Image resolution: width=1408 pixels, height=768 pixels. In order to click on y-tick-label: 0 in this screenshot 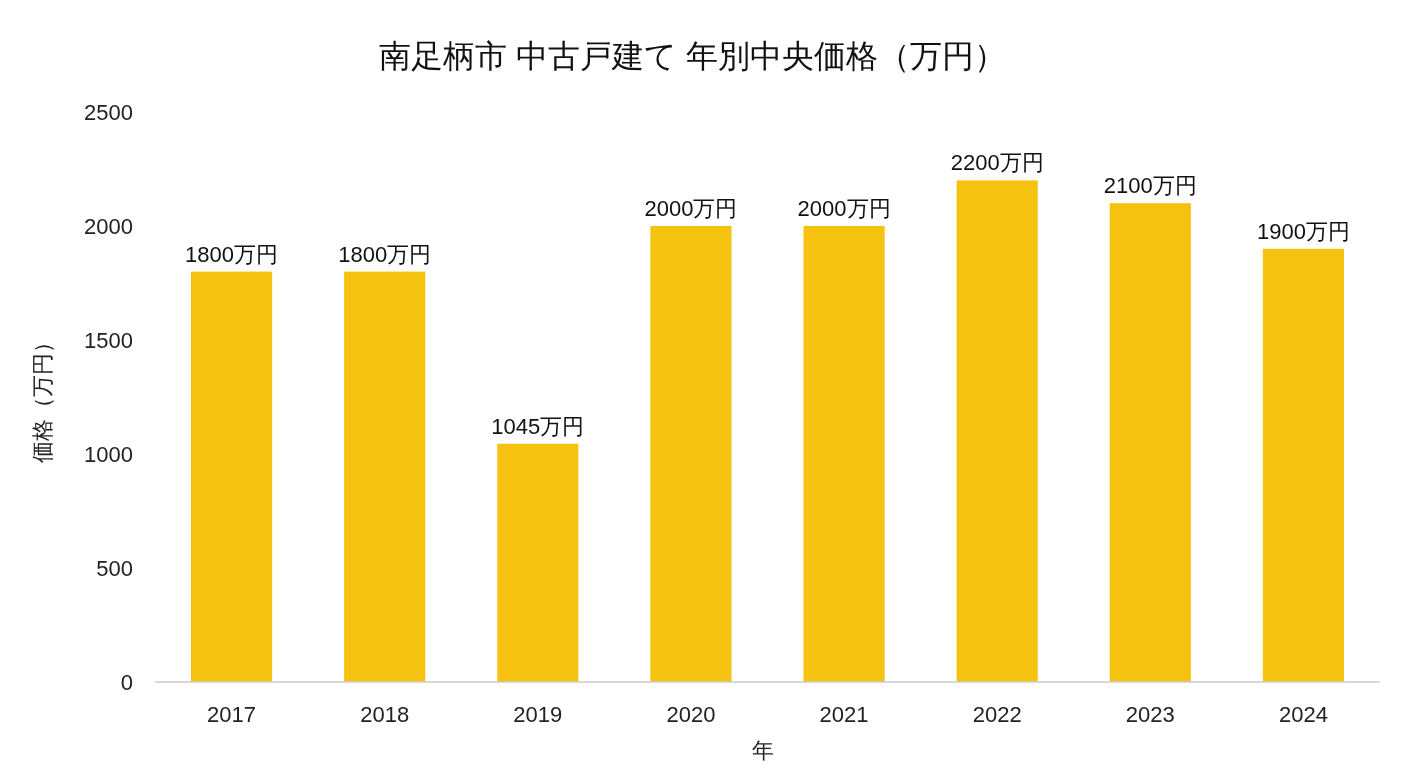, I will do `click(126, 682)`.